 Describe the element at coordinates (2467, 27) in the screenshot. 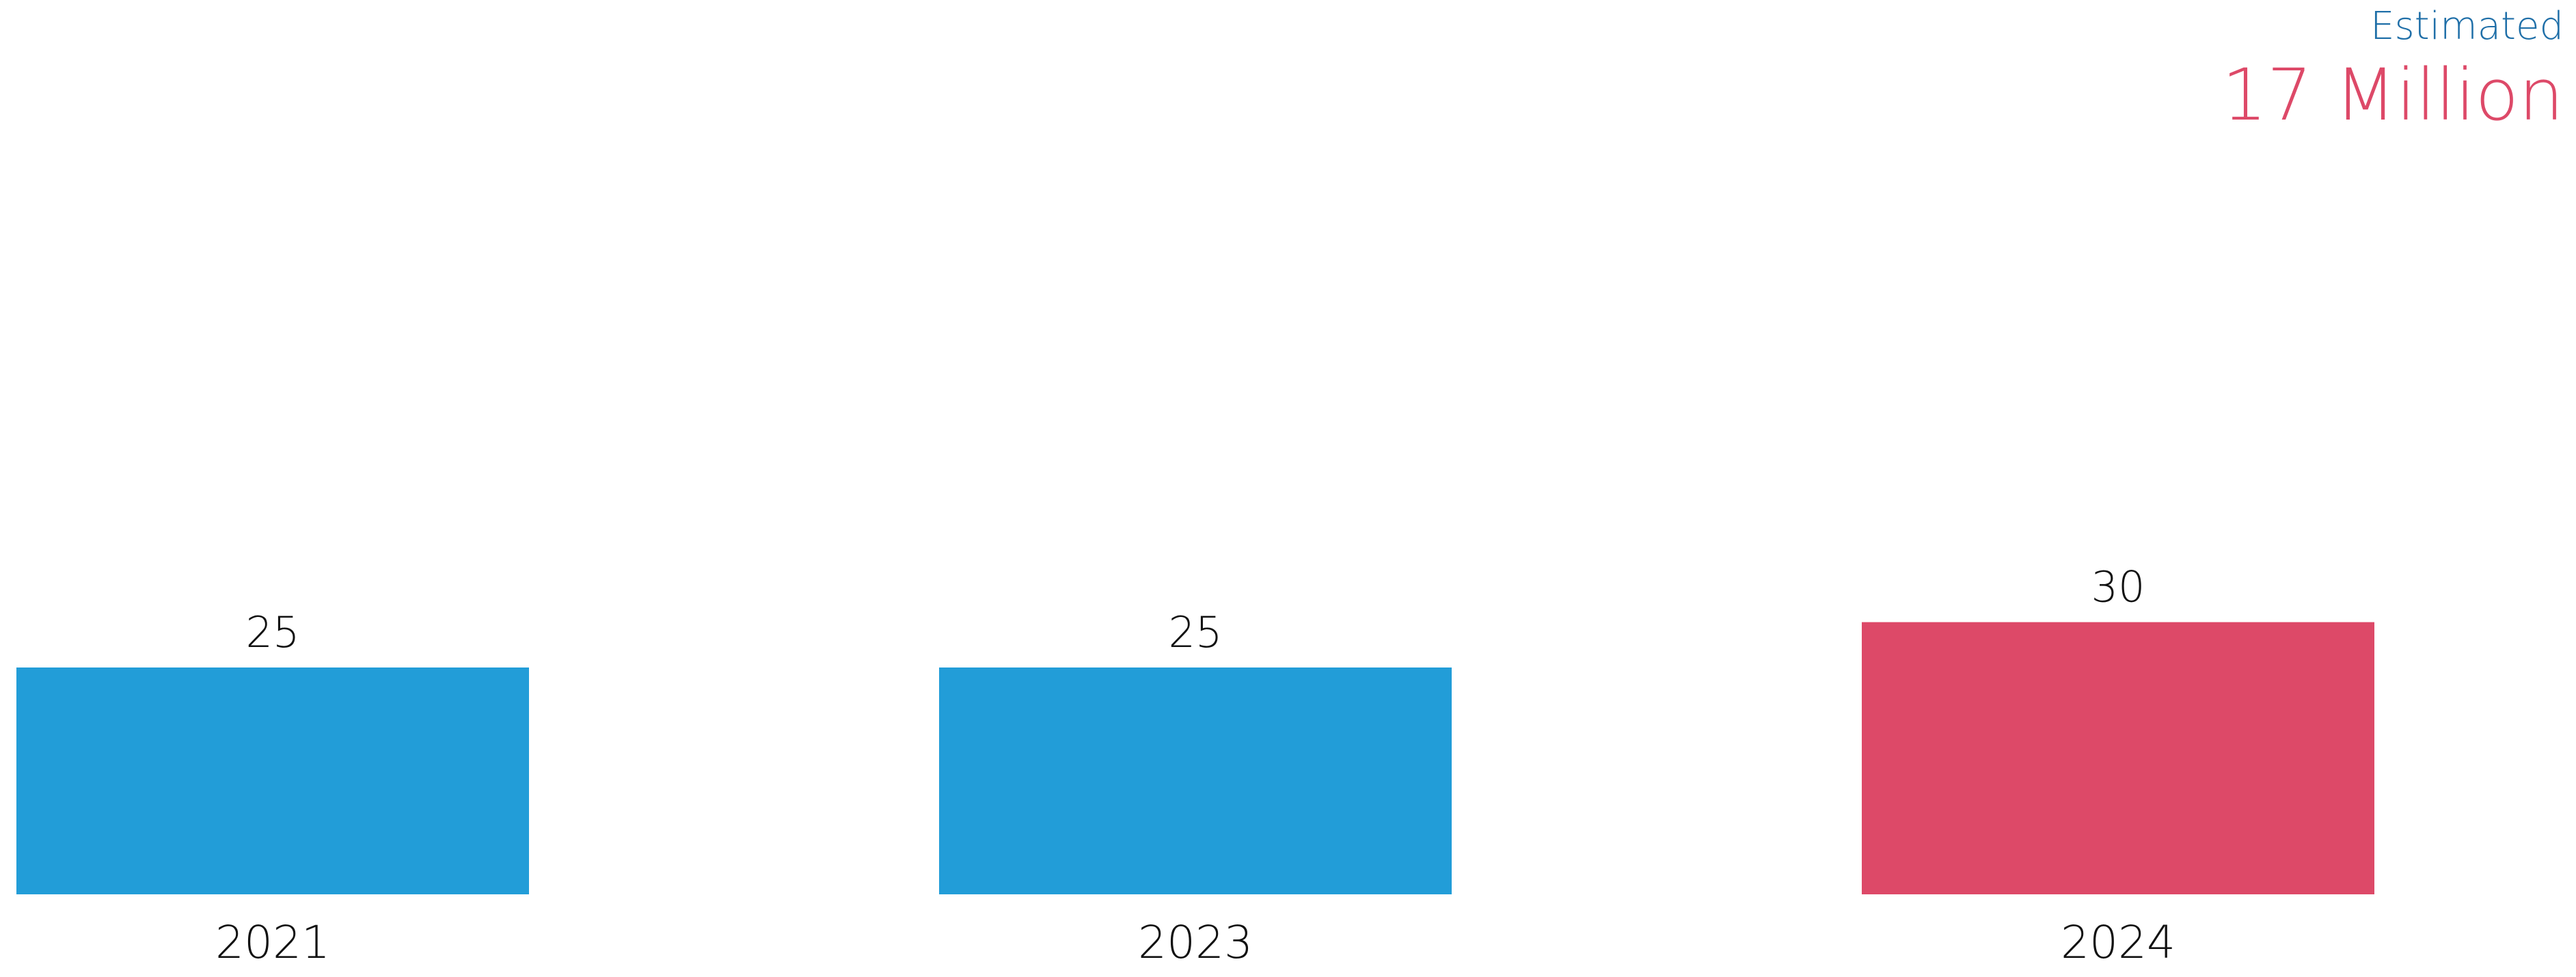

I see `estimated-label: Estimated` at that location.